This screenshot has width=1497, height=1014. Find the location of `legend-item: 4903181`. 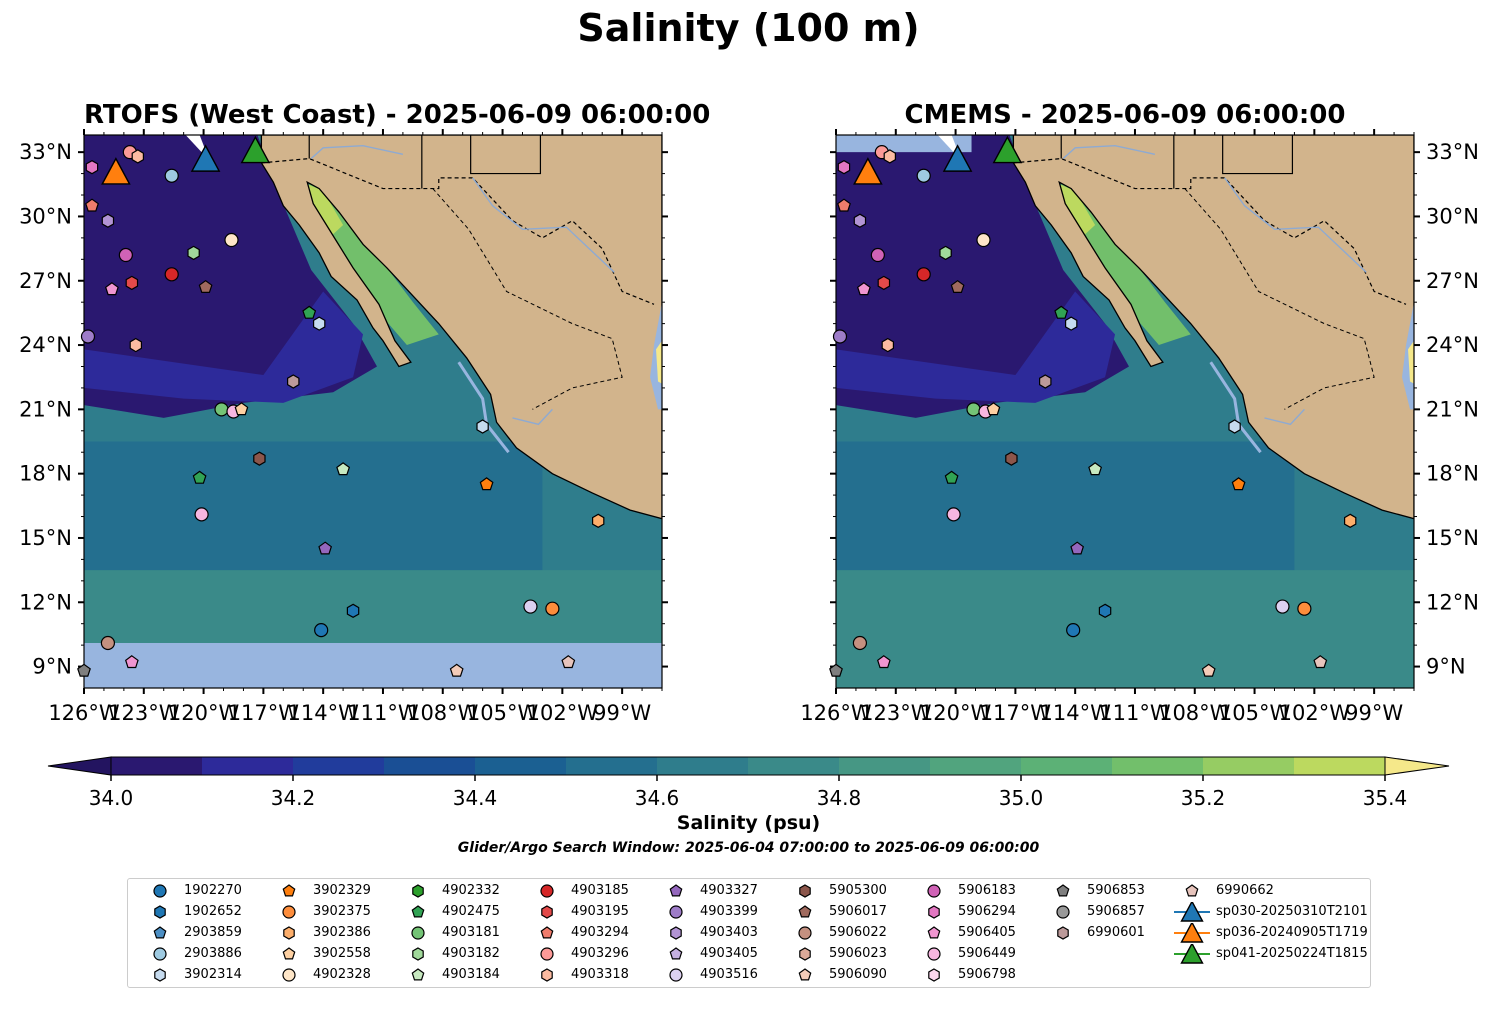

legend-item: 4903181 is located at coordinates (498, 933).